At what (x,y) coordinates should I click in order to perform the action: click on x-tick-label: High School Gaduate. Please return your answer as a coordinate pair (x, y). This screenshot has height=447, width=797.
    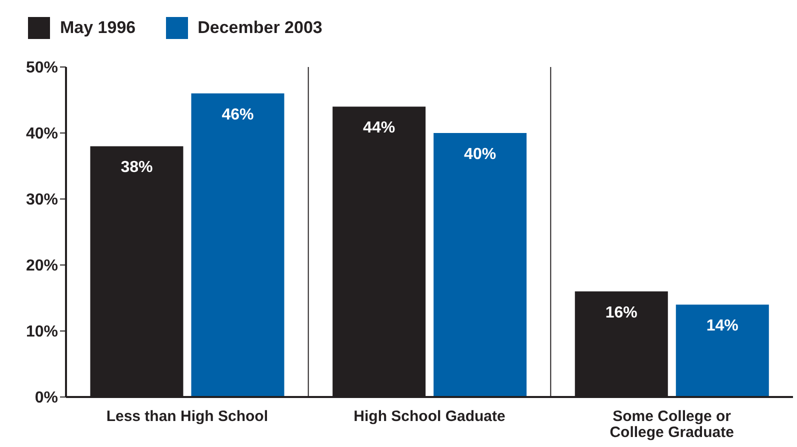
    Looking at the image, I should click on (430, 416).